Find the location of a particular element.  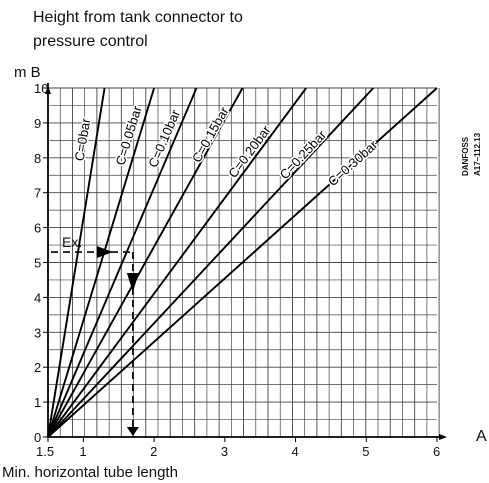

series-label: C=0.20bar is located at coordinates (249, 151).